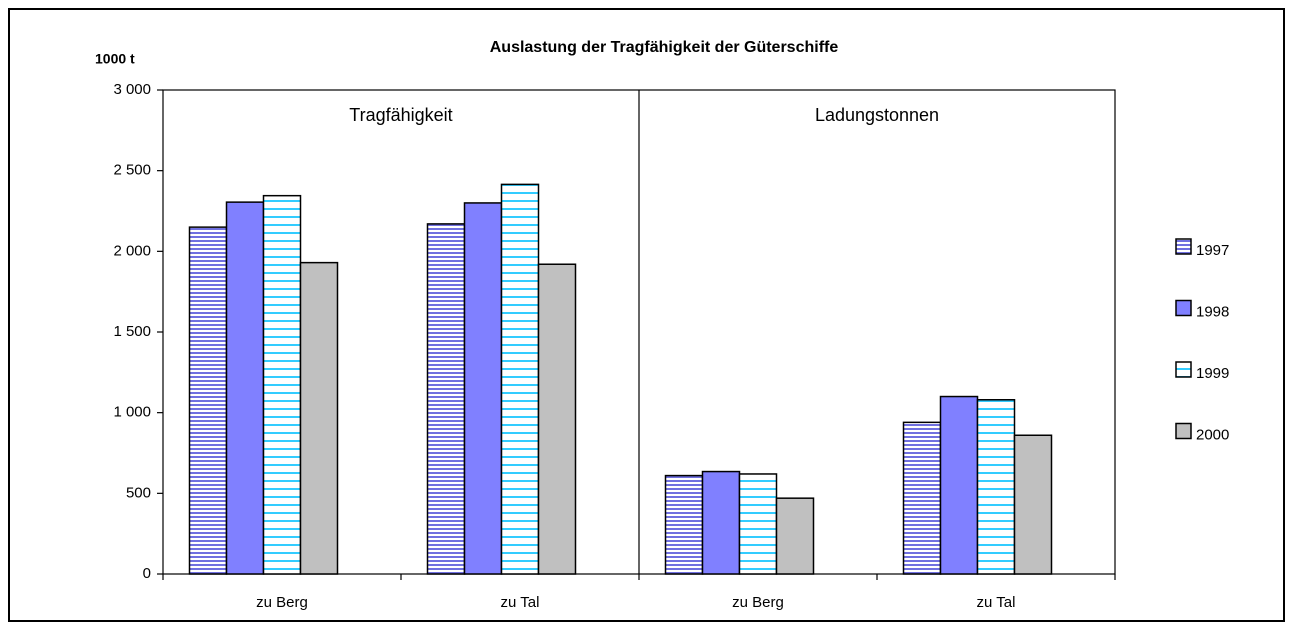  I want to click on legend-label: 1997, so click(1212, 250).